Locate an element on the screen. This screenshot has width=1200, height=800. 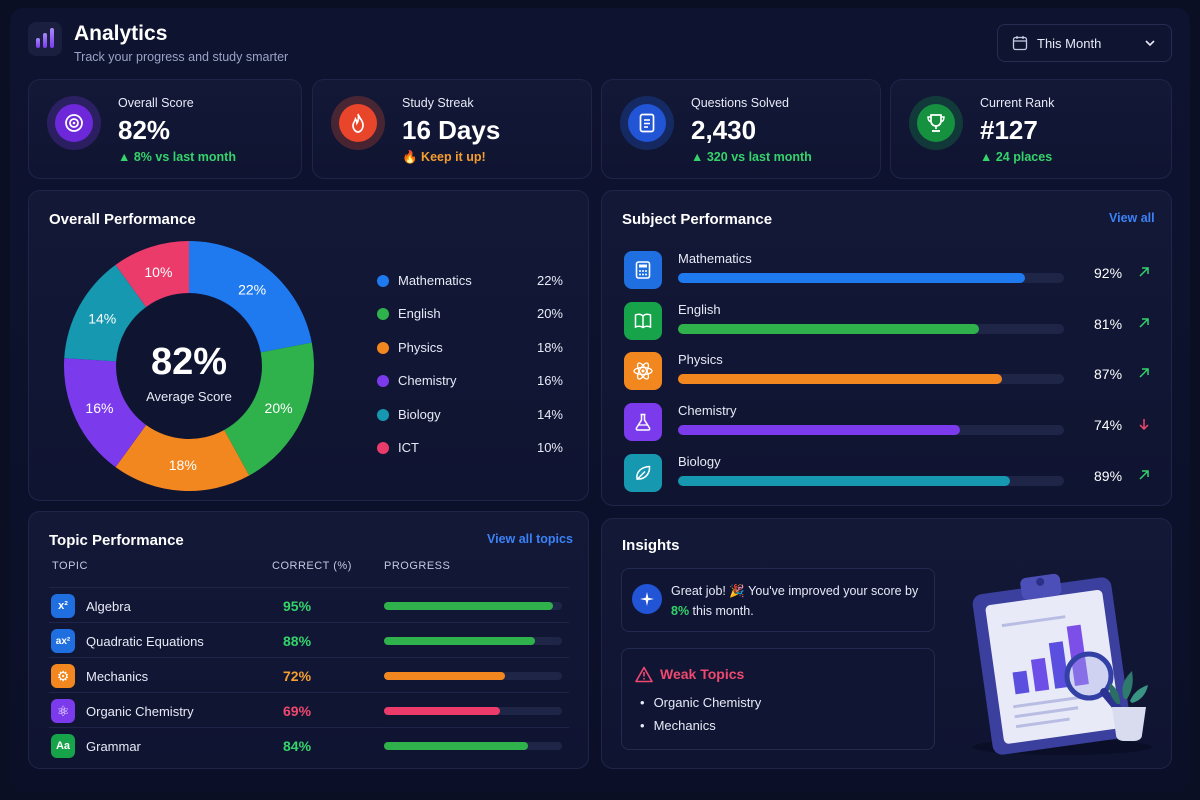
weak-topics-box: Weak Topics Organic Chemistry Mechanics is located at coordinates (778, 699).